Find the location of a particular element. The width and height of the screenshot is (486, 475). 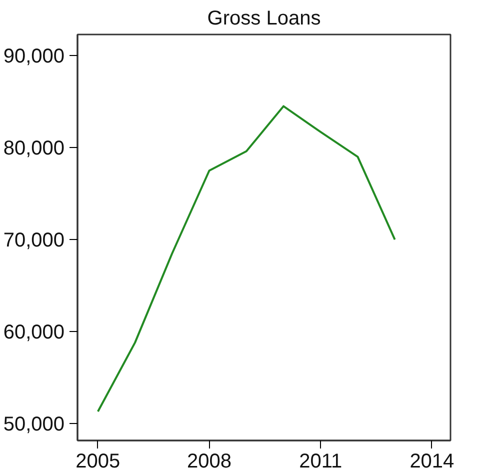

y-tick-label: 90,000 is located at coordinates (33, 57).